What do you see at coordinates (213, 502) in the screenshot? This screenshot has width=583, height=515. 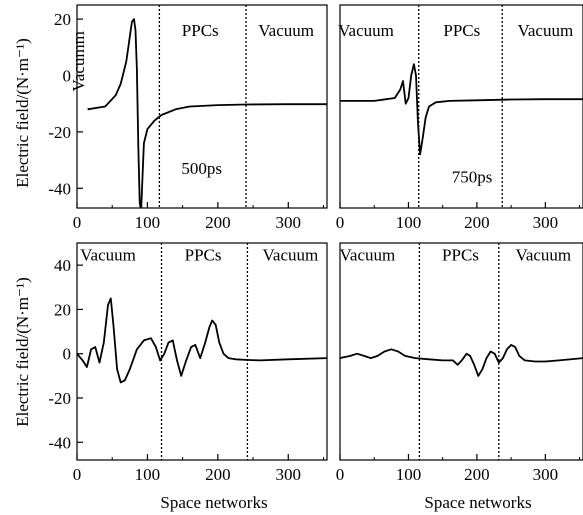 I see `x-axis-title-left: Space networks` at bounding box center [213, 502].